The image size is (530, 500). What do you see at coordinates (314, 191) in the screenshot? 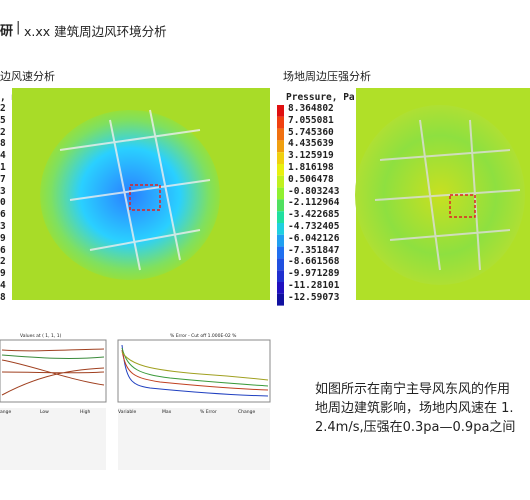
I see `legend-value: -0.803243` at bounding box center [314, 191].